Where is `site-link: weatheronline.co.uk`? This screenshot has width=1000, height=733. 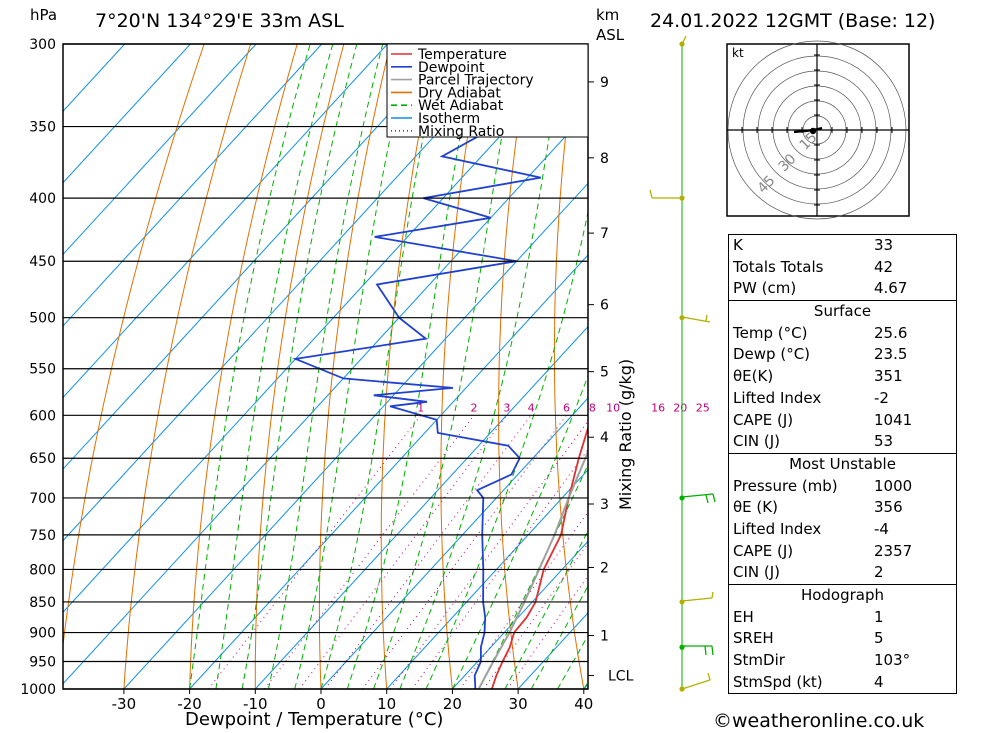
site-link: weatheronline.co.uk is located at coordinates (828, 721).